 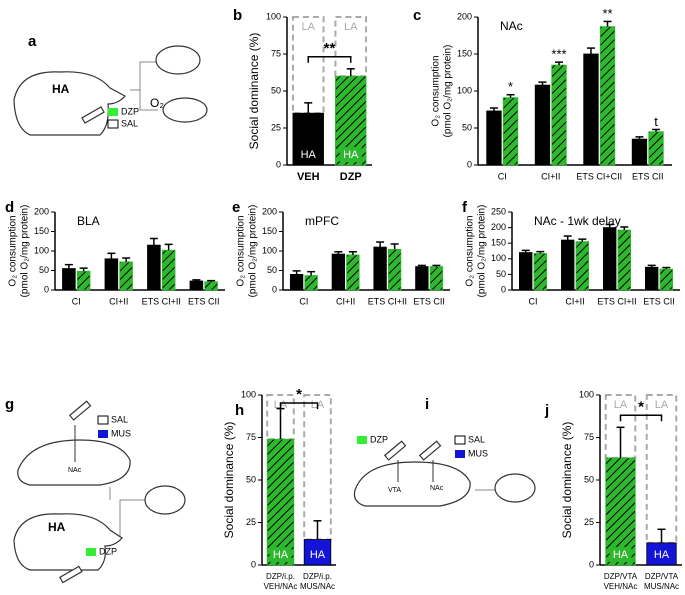 What do you see at coordinates (61, 89) in the screenshot?
I see `diagram-label: HA` at bounding box center [61, 89].